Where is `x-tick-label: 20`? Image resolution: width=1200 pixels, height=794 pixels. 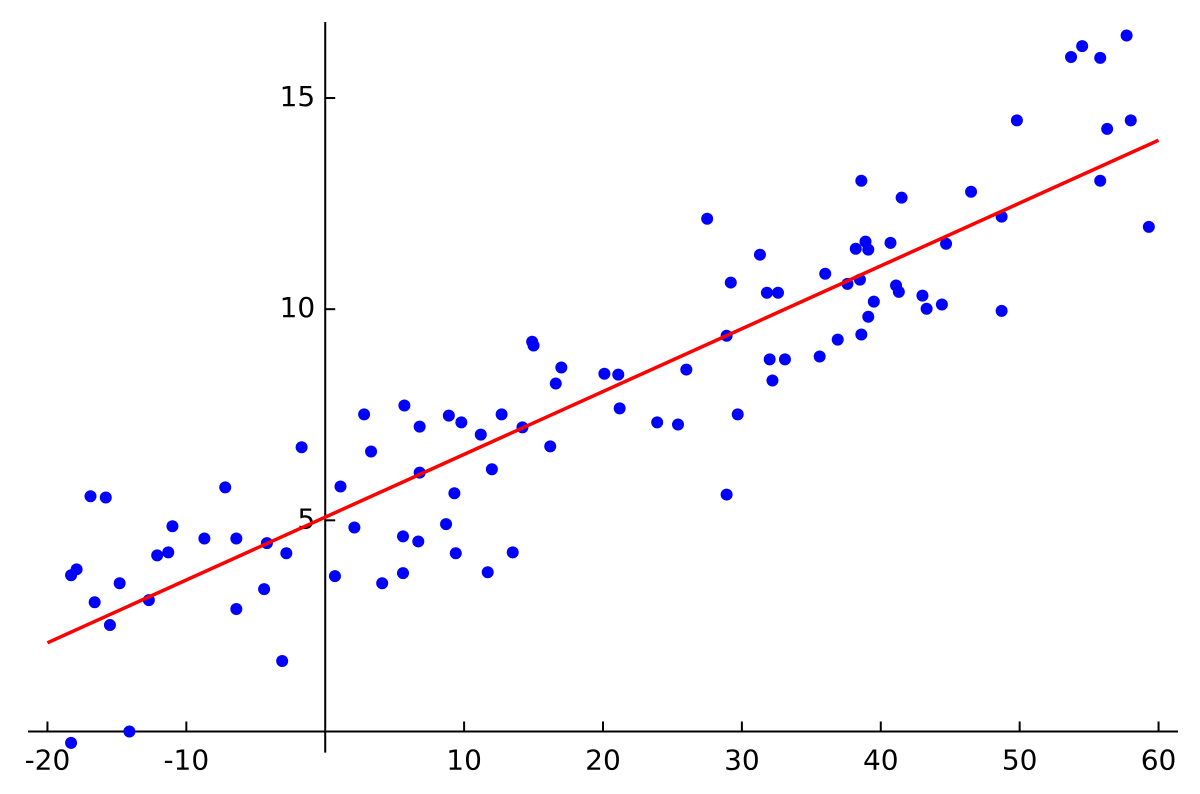
x-tick-label: 20 is located at coordinates (603, 759).